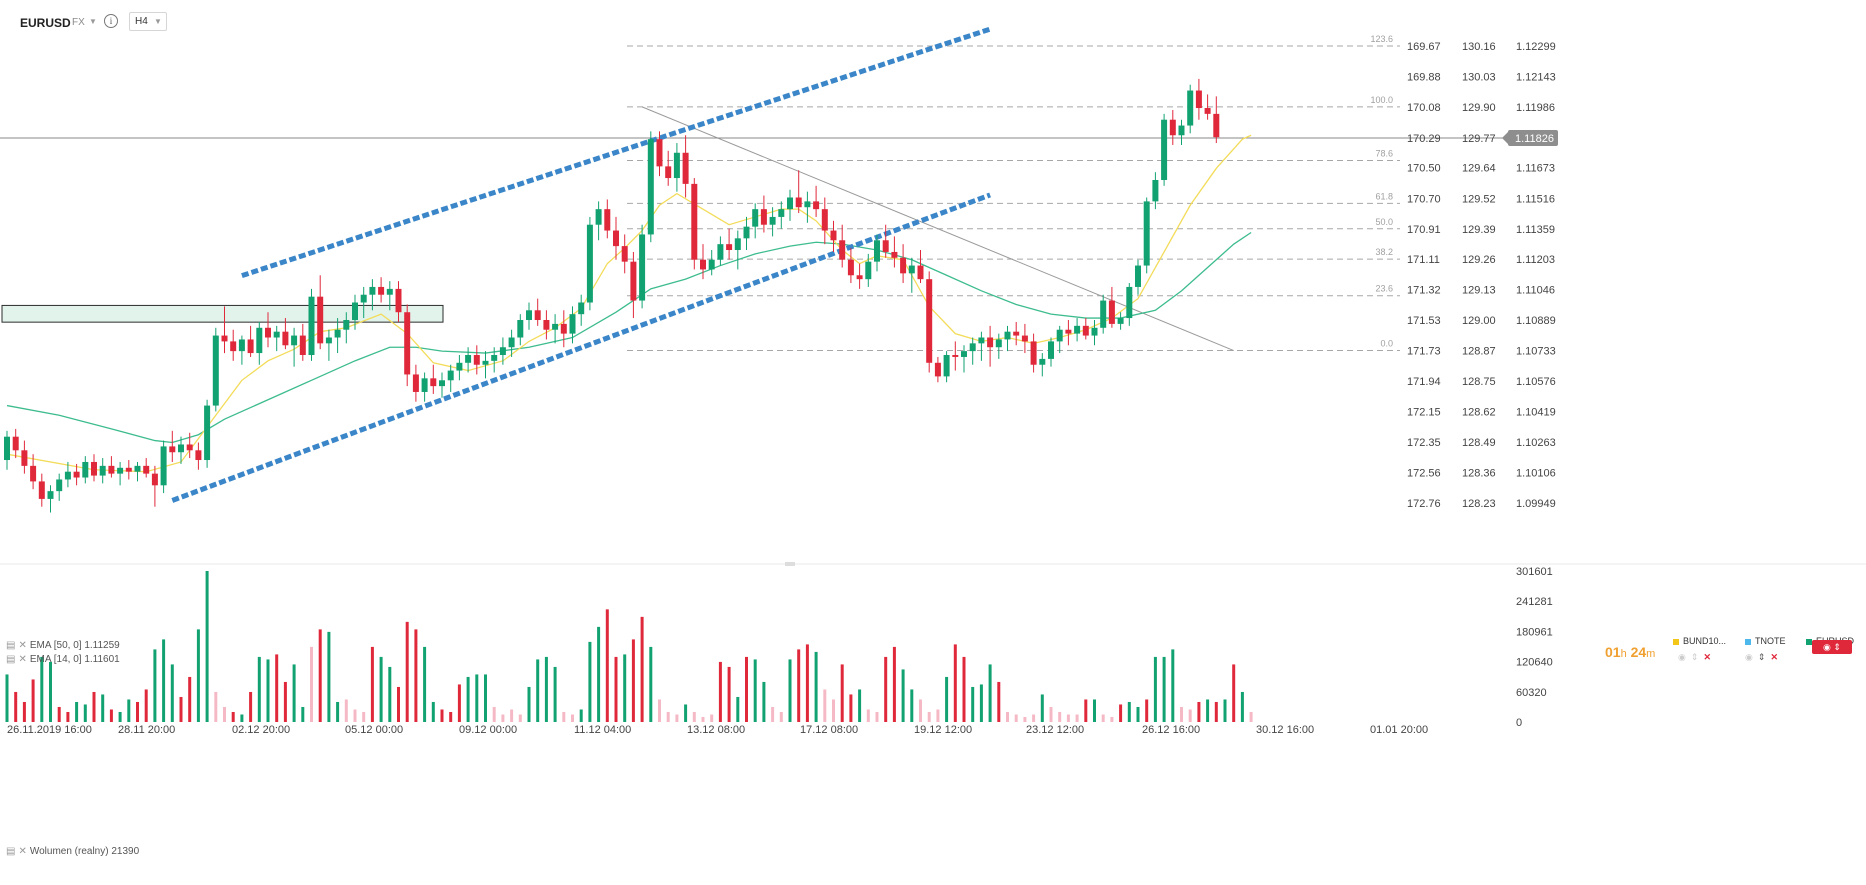  Describe the element at coordinates (1424, 291) in the screenshot. I see `bund-axis-label: 171.32` at that location.